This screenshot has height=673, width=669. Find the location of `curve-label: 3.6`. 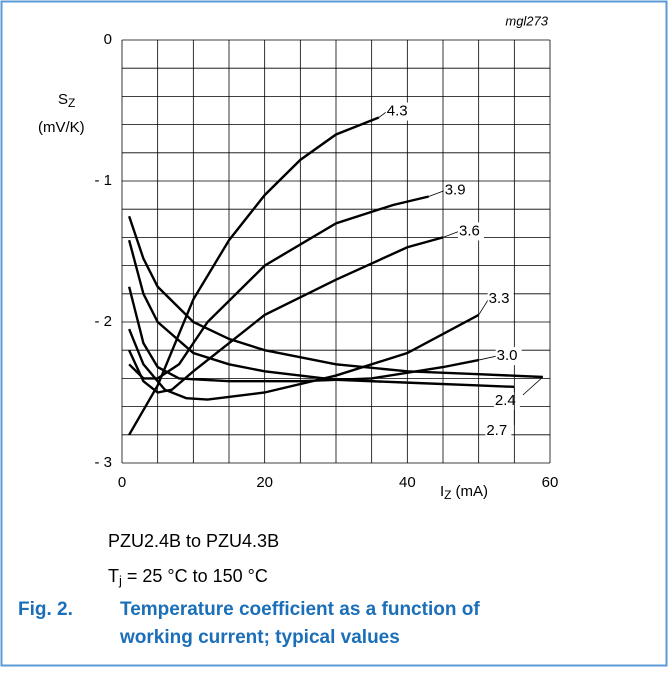

curve-label: 3.6 is located at coordinates (469, 230).